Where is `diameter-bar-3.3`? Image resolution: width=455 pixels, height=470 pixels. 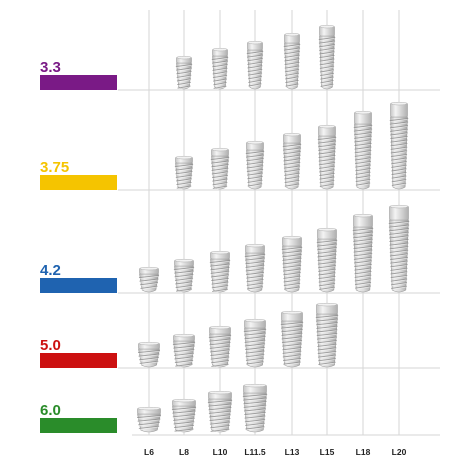
diameter-bar-3.3 is located at coordinates (78, 82).